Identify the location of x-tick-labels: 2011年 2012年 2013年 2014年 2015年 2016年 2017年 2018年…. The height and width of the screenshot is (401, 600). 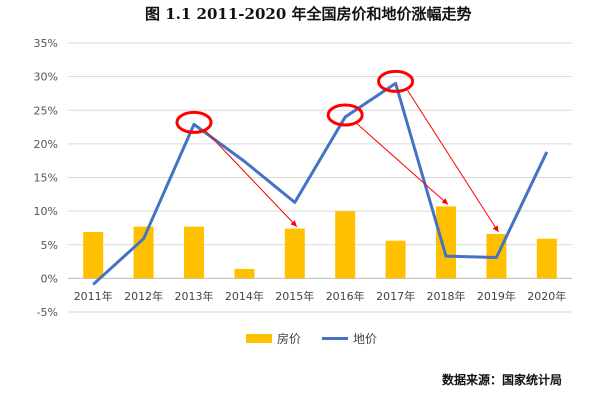
(320, 296).